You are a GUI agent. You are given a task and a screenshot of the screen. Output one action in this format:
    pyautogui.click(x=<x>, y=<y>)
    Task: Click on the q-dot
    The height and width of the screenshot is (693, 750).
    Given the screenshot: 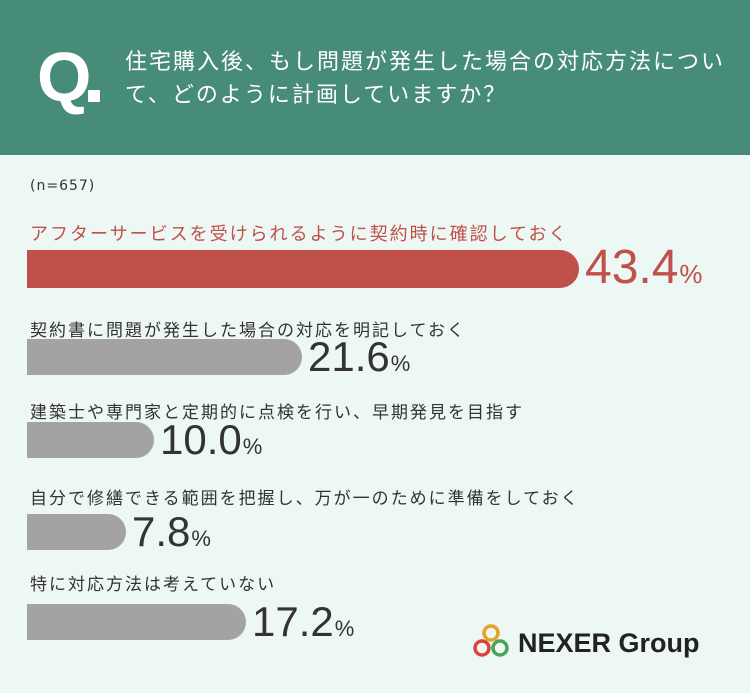 What is the action you would take?
    pyautogui.click(x=94, y=96)
    